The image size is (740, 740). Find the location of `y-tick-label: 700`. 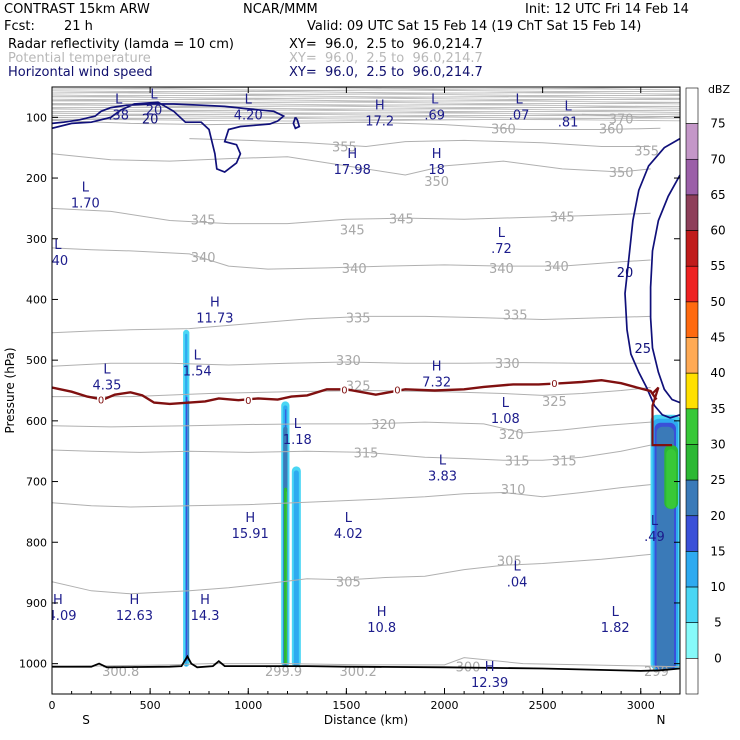

y-tick-label: 700 is located at coordinates (36, 482).